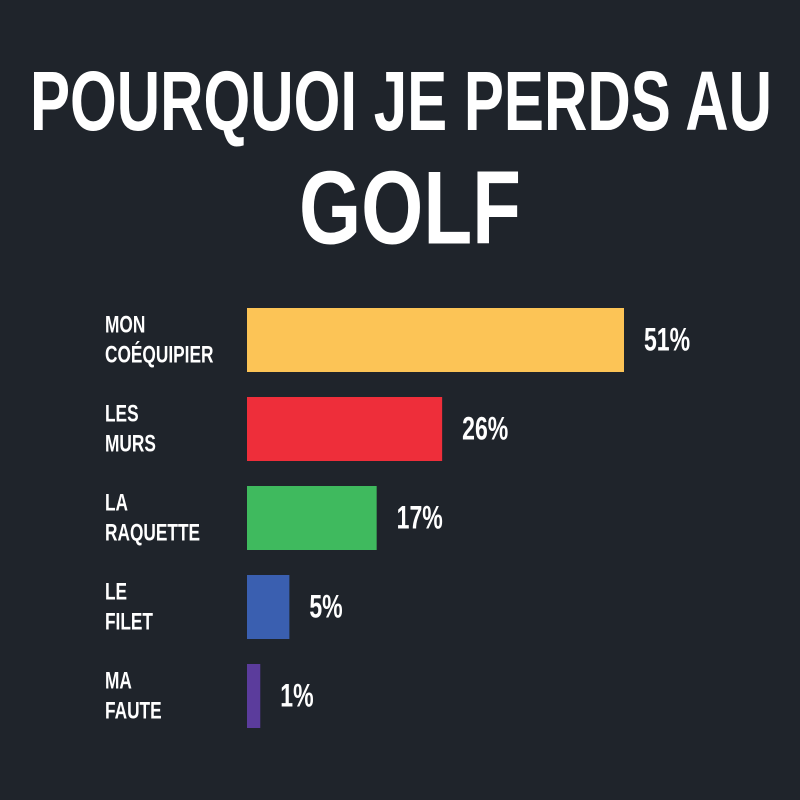 The height and width of the screenshot is (800, 800). Describe the element at coordinates (122, 414) in the screenshot. I see `category-label: LES` at that location.